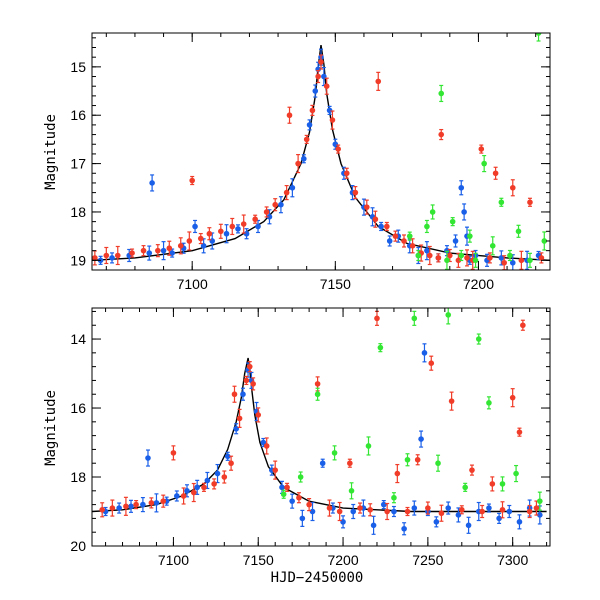 This screenshot has height=600, width=600. What do you see at coordinates (512, 560) in the screenshot?
I see `bottom-x-tick-label: 7300` at bounding box center [512, 560].